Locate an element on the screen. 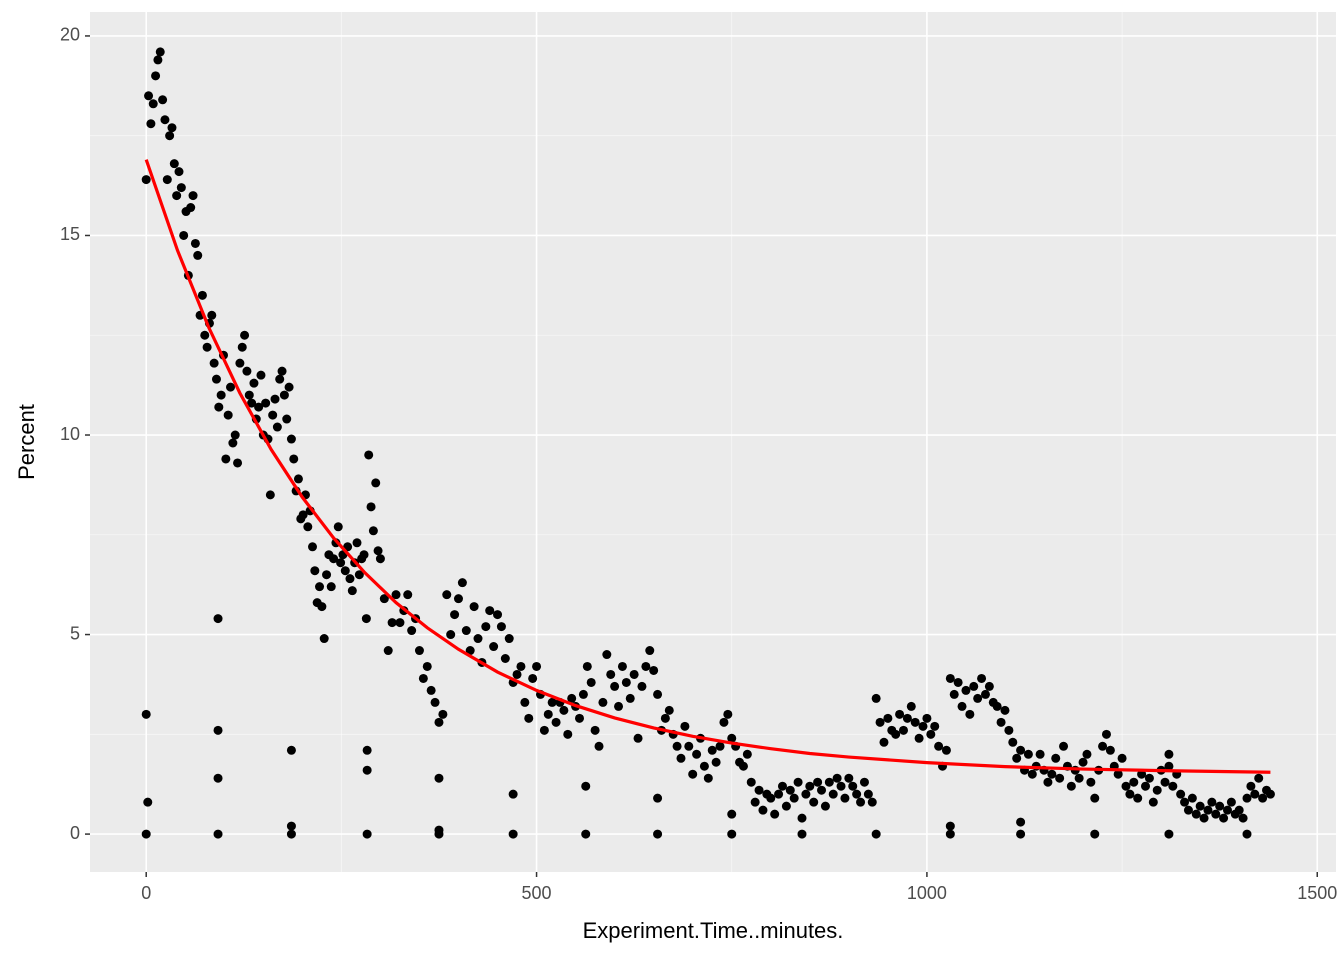 The width and height of the screenshot is (1344, 960). y-tick-label: 15 is located at coordinates (70, 234).